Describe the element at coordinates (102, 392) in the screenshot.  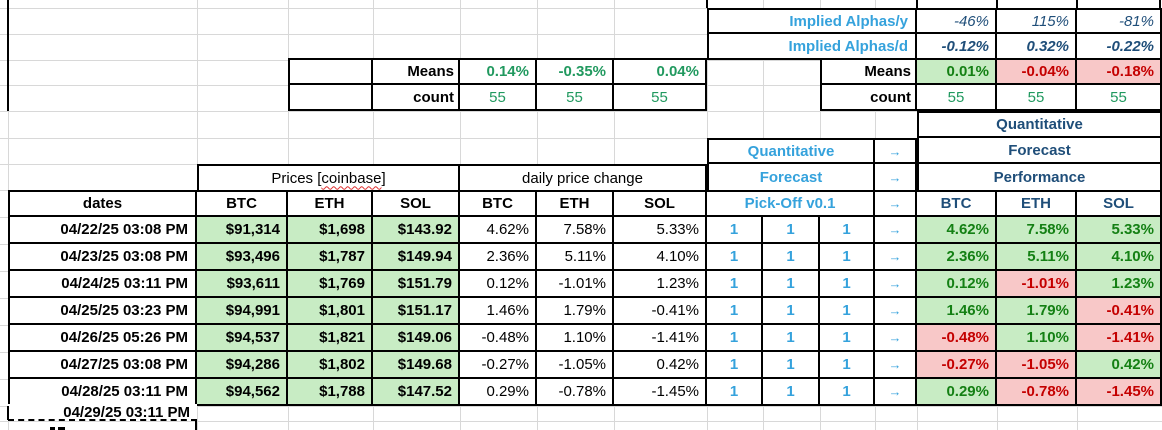
I see `cell-date: 04/28/25 03:11 PM` at that location.